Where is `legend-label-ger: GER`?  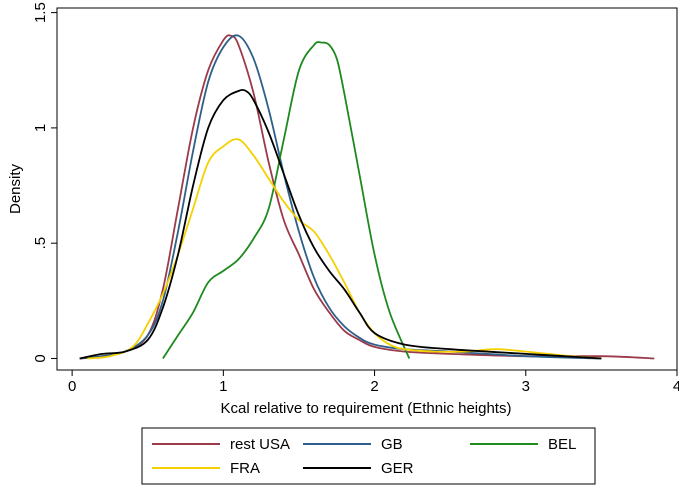 legend-label-ger: GER is located at coordinates (397, 468).